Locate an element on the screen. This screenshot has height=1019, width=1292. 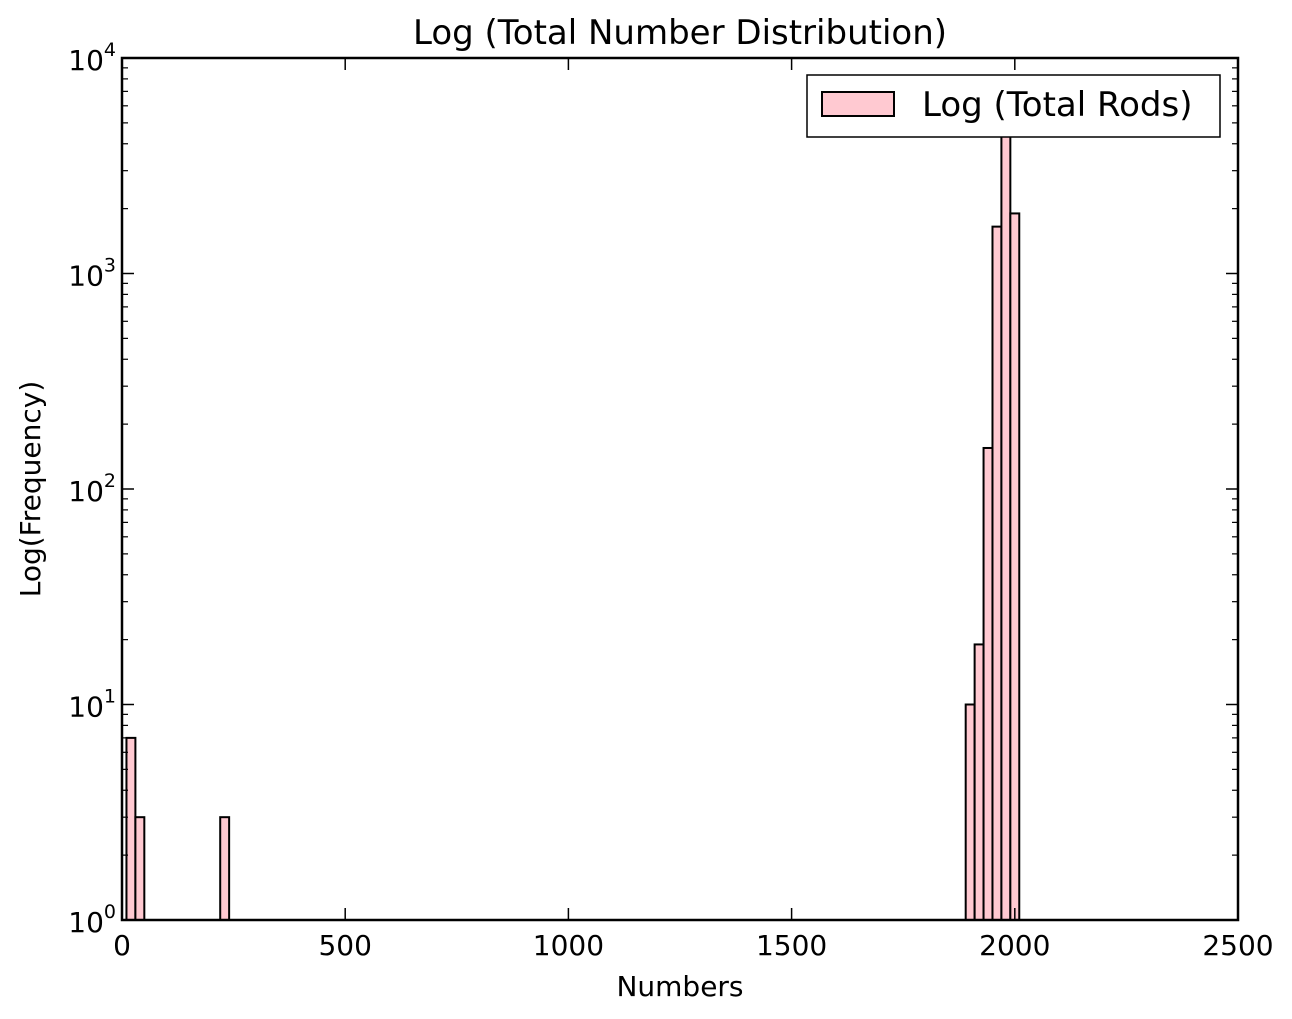
y-tick-label: 10³ is located at coordinates (92, 274).